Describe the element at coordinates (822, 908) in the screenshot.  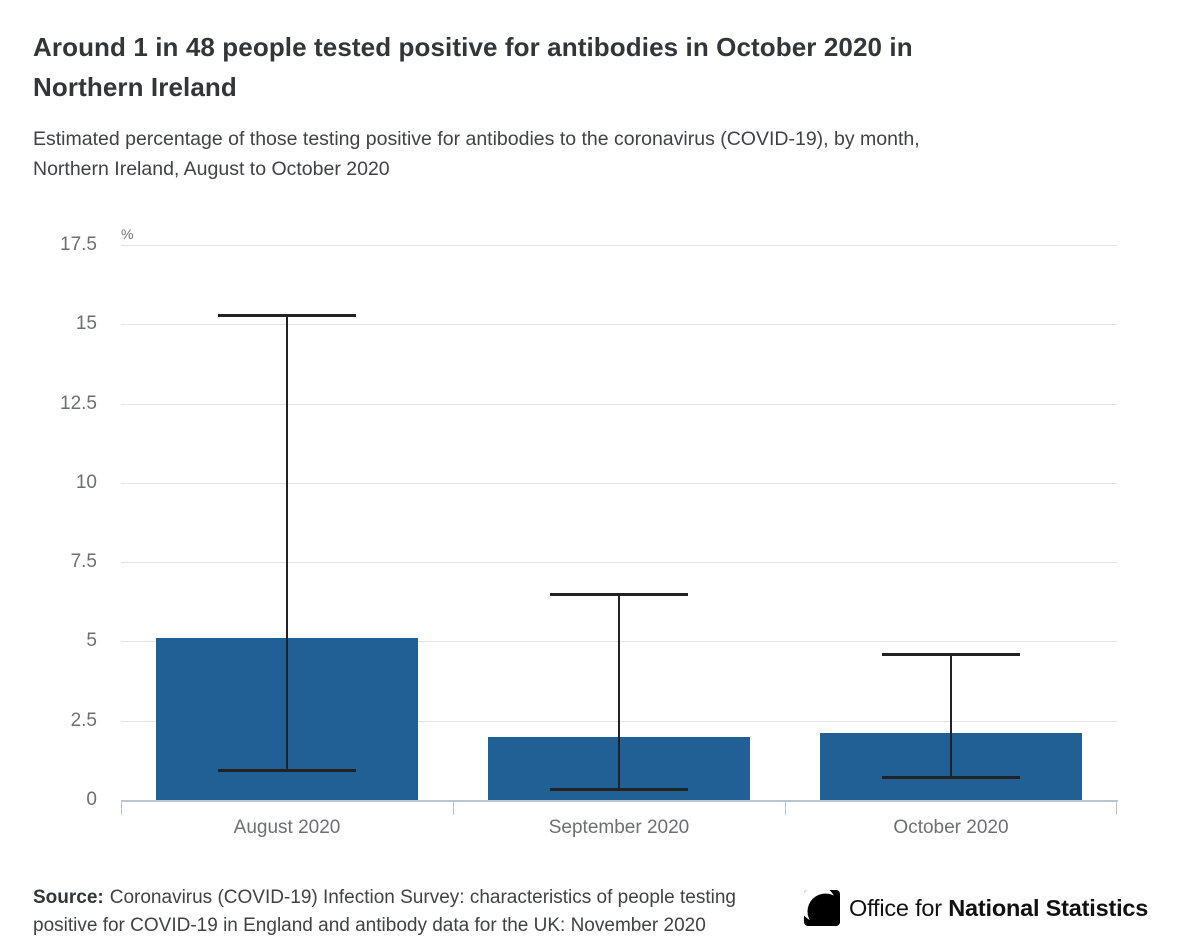
I see `ons-logo-mark` at that location.